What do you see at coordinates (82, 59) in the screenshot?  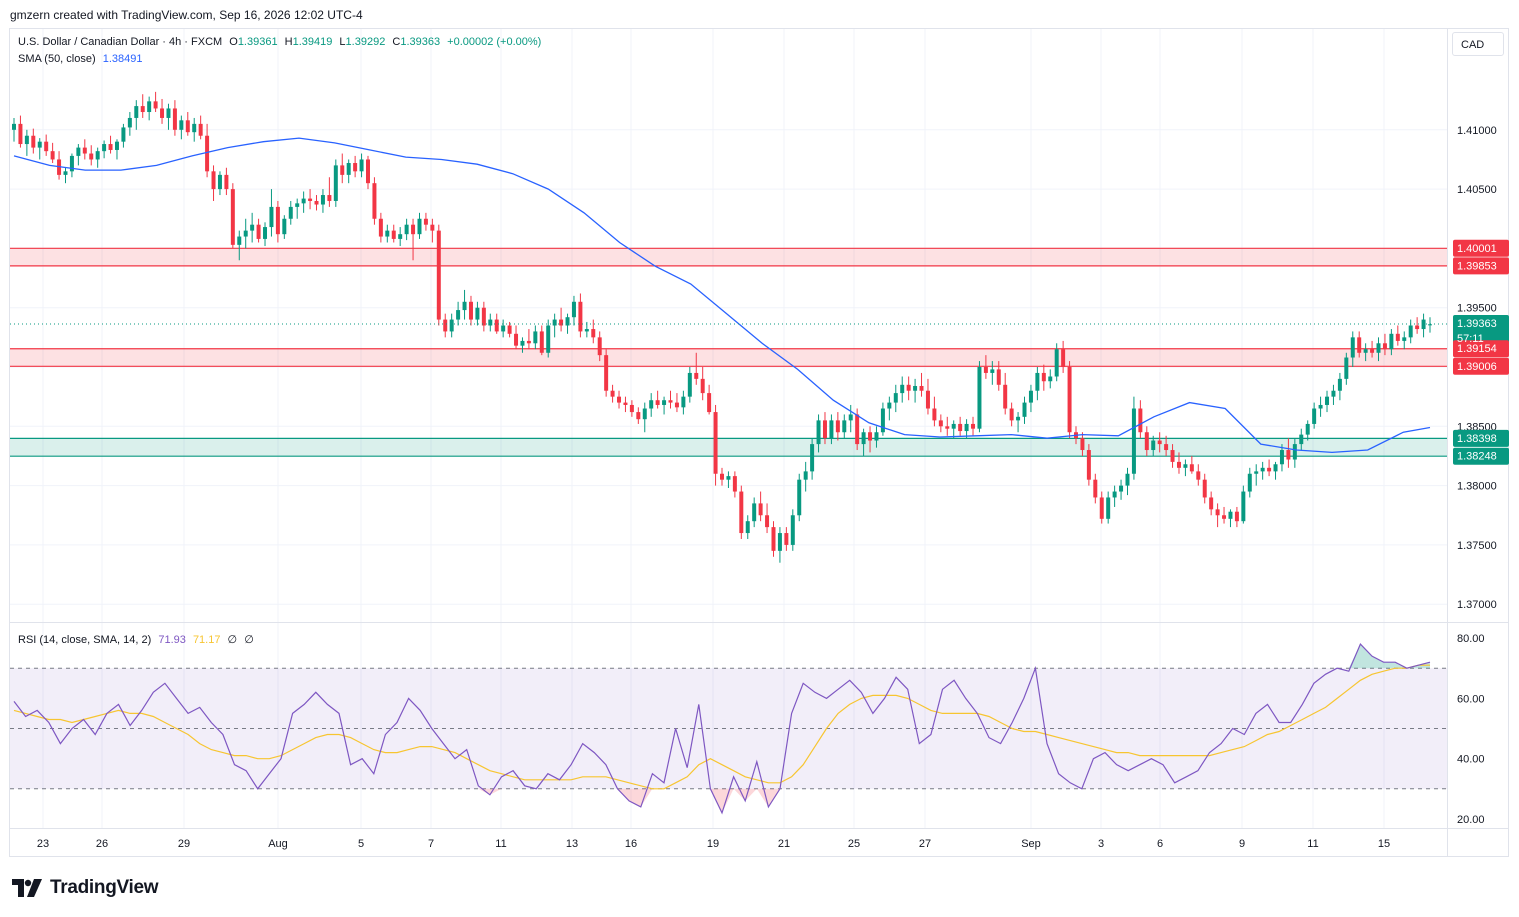 I see `sma-legend: SMA (50, close) 1.38491` at bounding box center [82, 59].